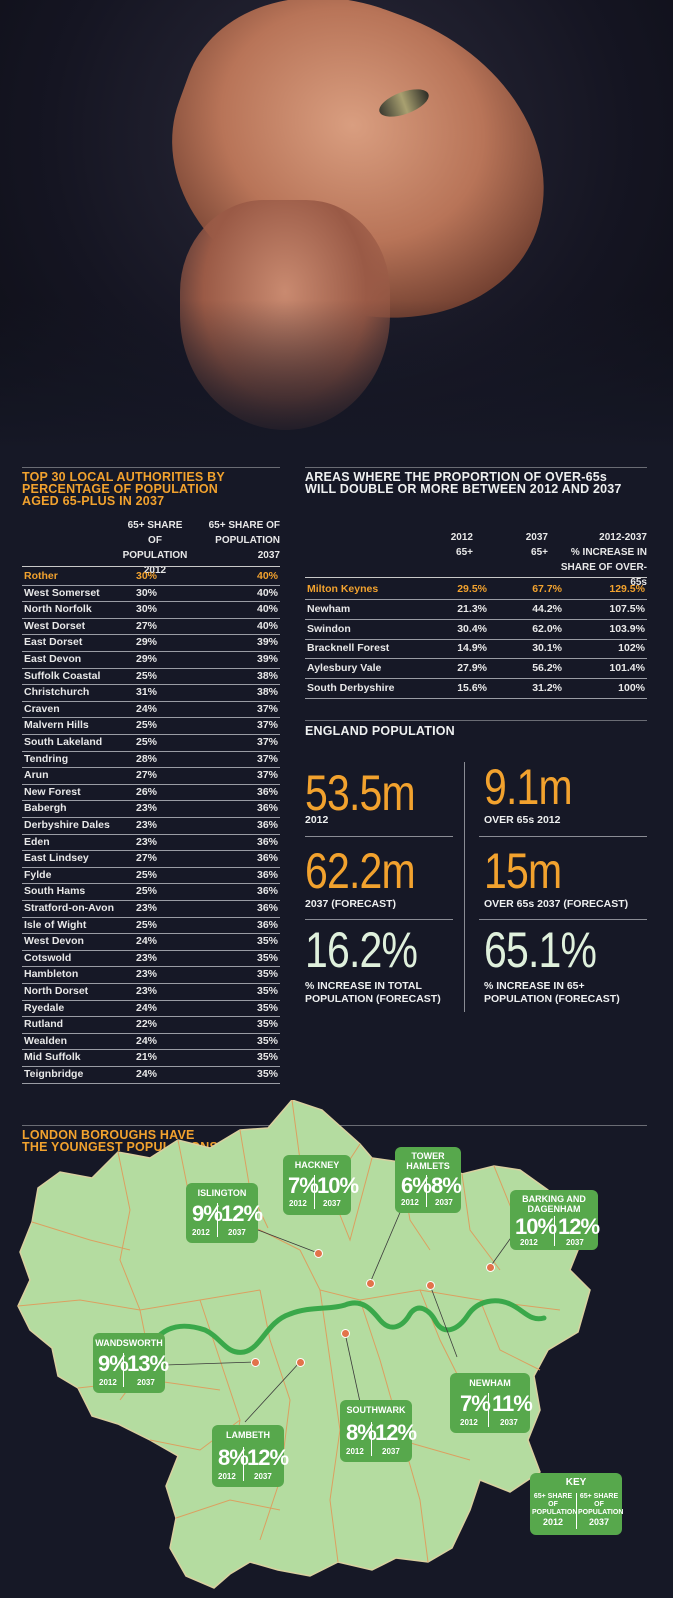  Describe the element at coordinates (224, 1213) in the screenshot. I see `badge-islington: ISLINGTON 9% 12% 2012 2037` at that location.